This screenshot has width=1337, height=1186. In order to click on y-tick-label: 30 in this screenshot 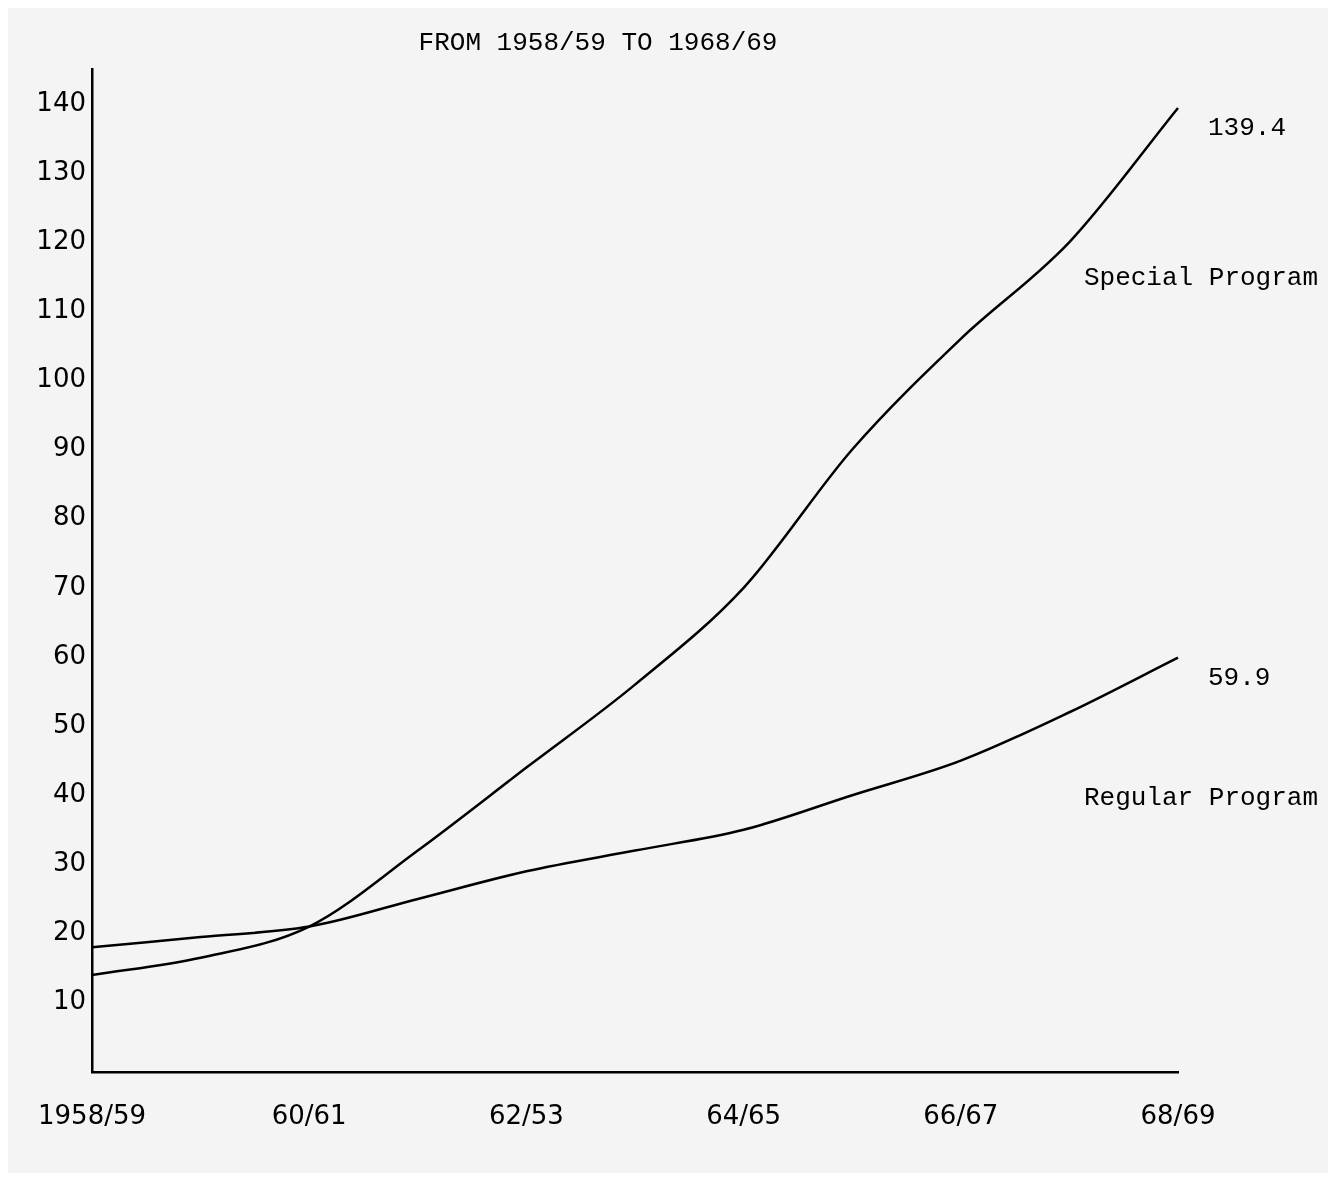, I will do `click(69, 862)`.